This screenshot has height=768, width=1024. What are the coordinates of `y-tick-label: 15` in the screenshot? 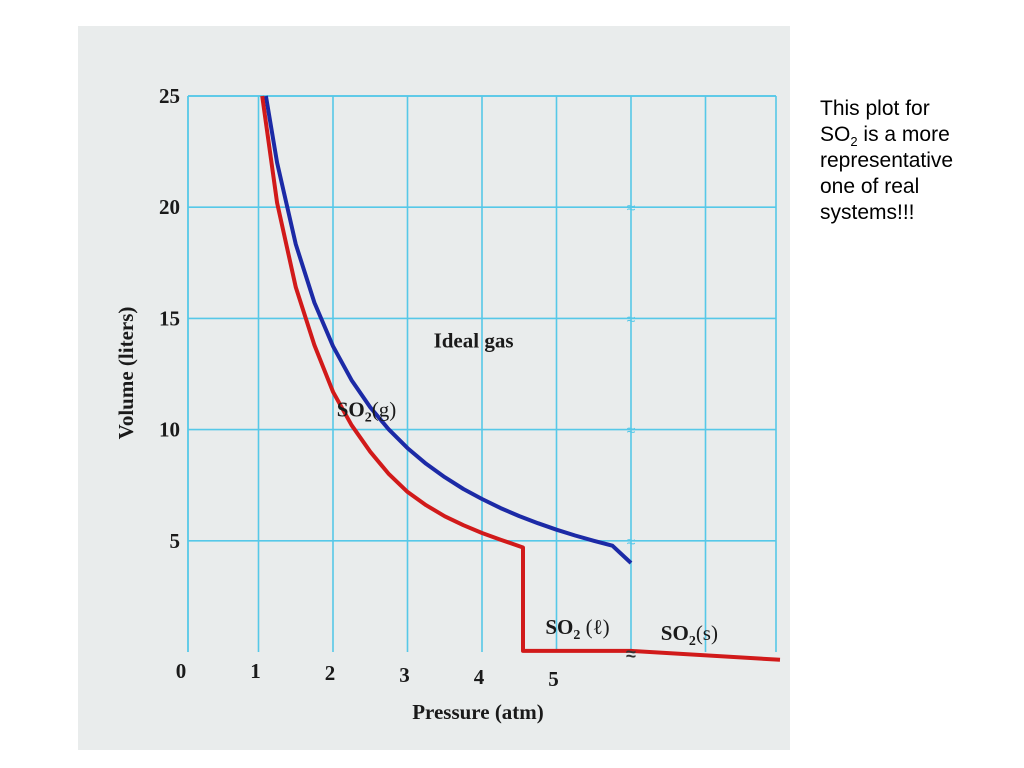 It's located at (169, 318).